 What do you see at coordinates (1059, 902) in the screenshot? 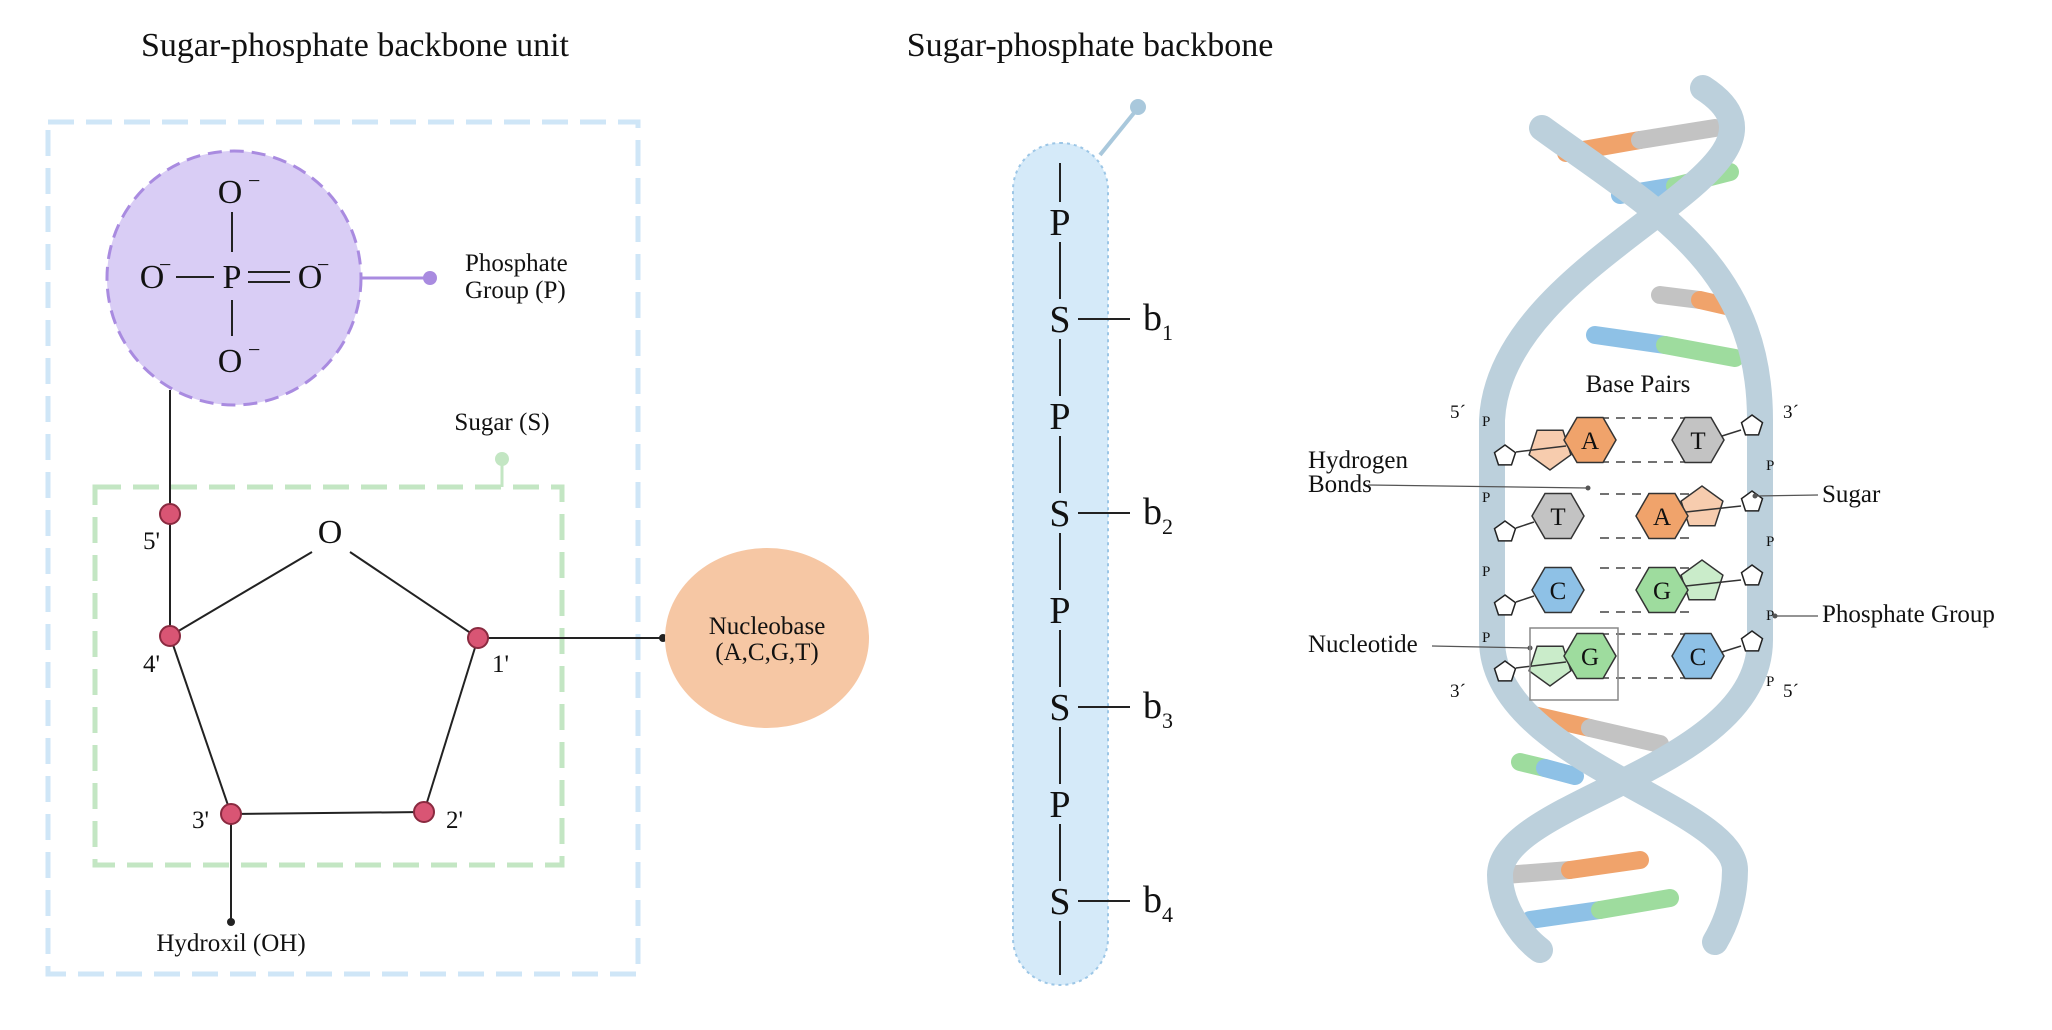
I see `chain-sugar-7: S` at bounding box center [1059, 902].